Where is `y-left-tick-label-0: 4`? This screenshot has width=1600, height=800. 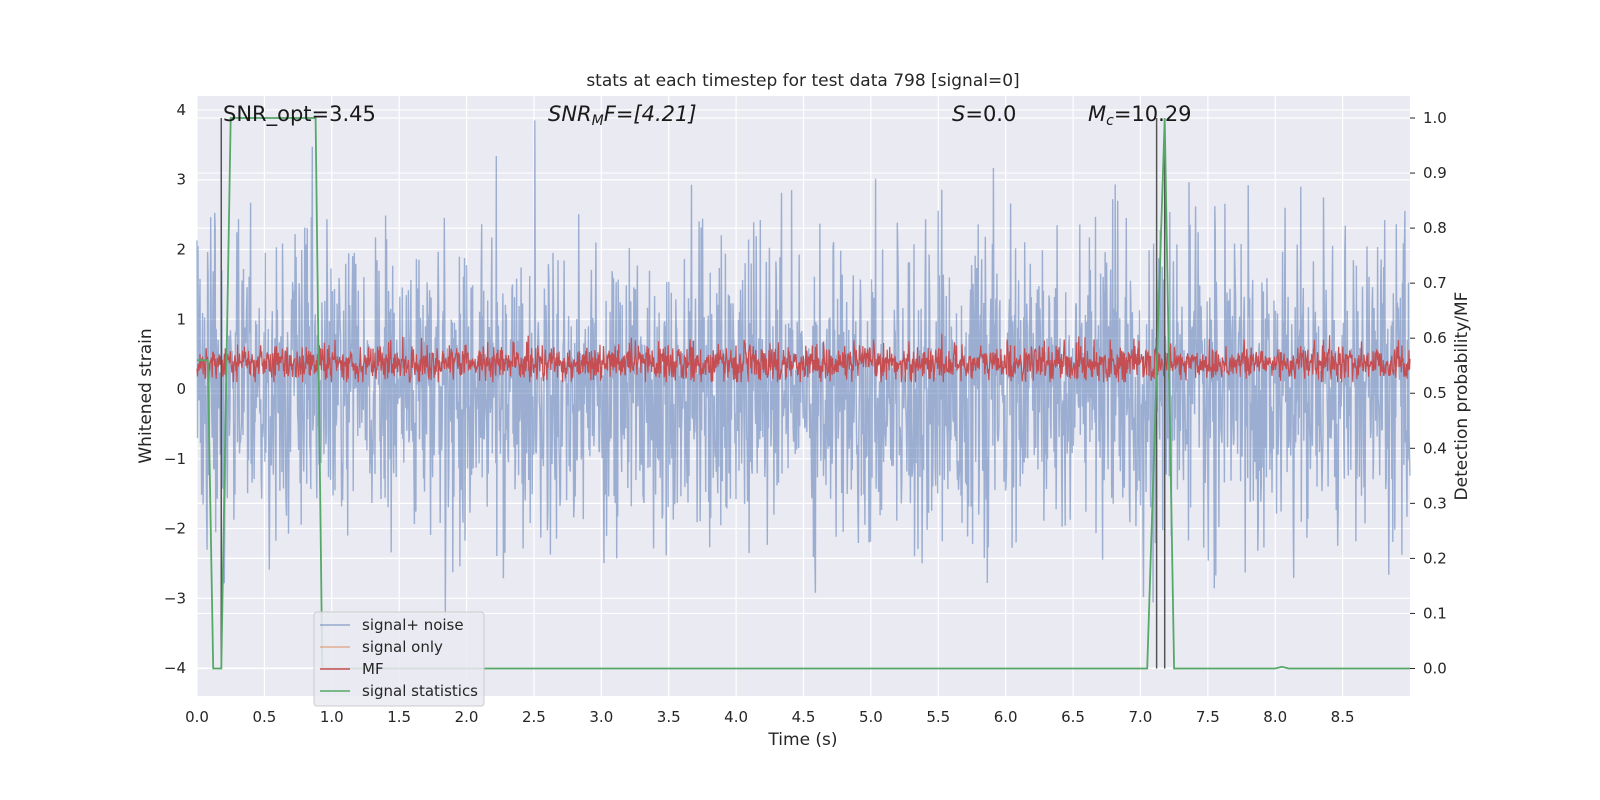 y-left-tick-label-0: 4 is located at coordinates (181, 110).